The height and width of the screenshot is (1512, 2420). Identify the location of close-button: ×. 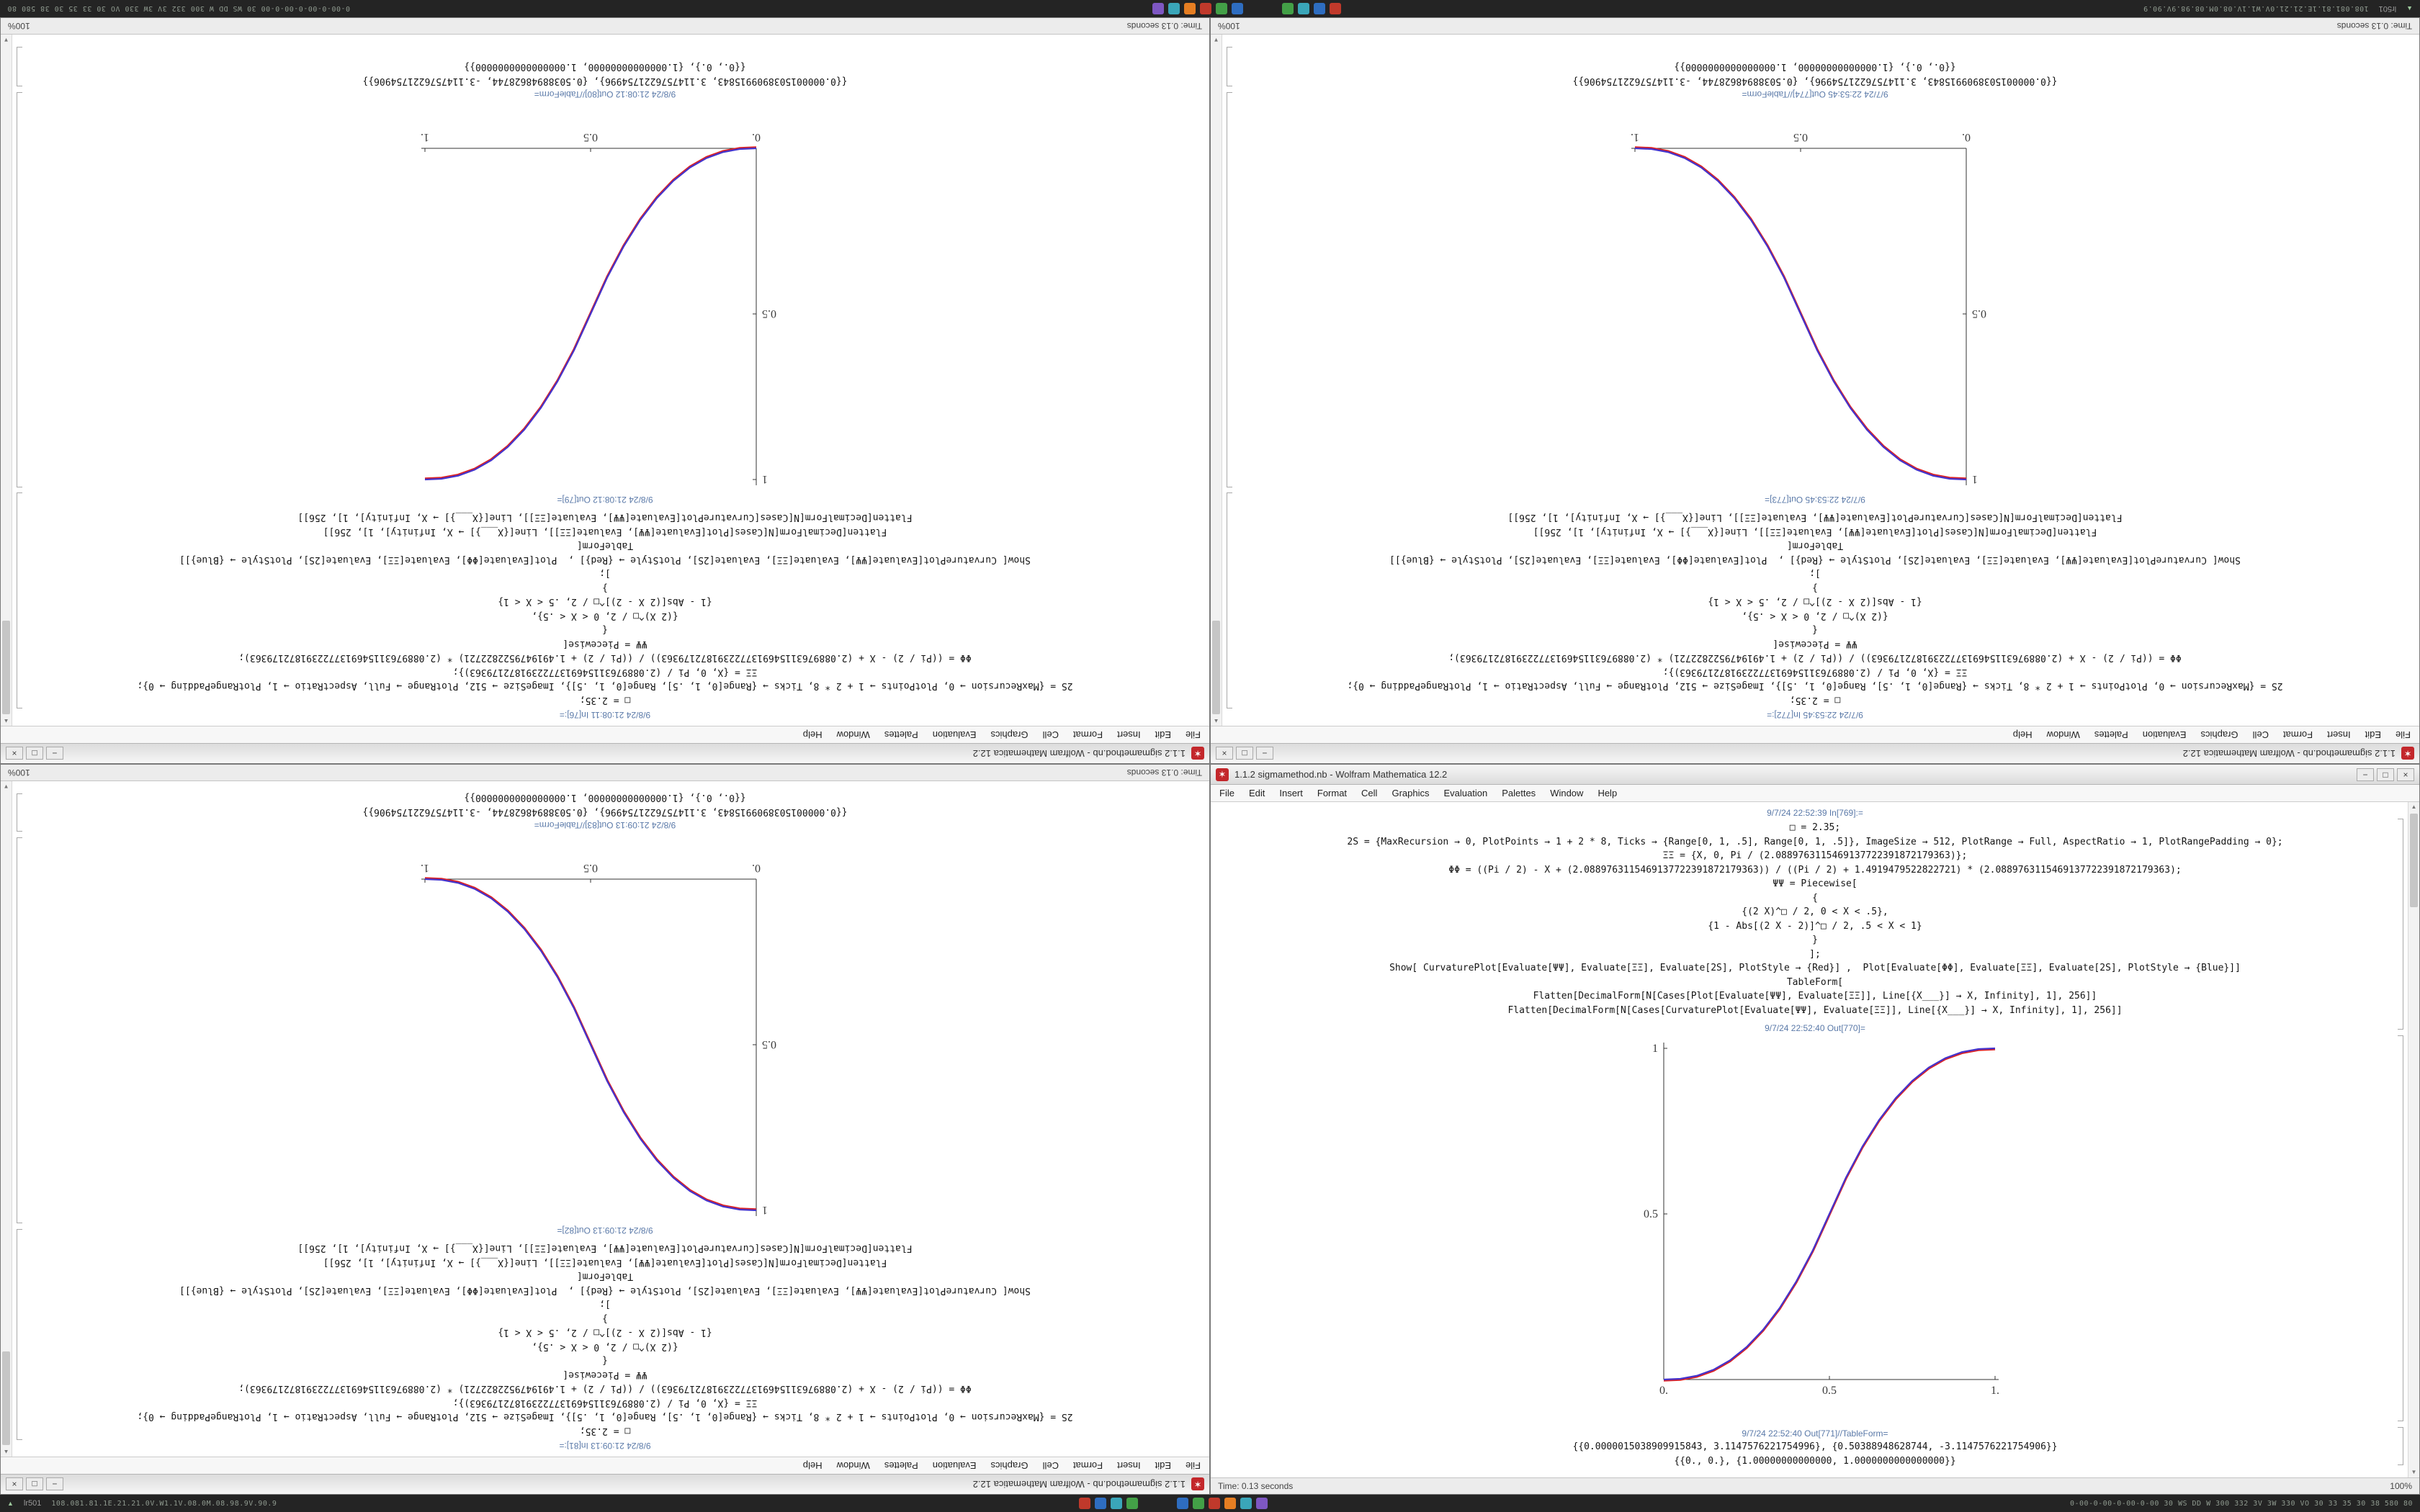
(14, 1484).